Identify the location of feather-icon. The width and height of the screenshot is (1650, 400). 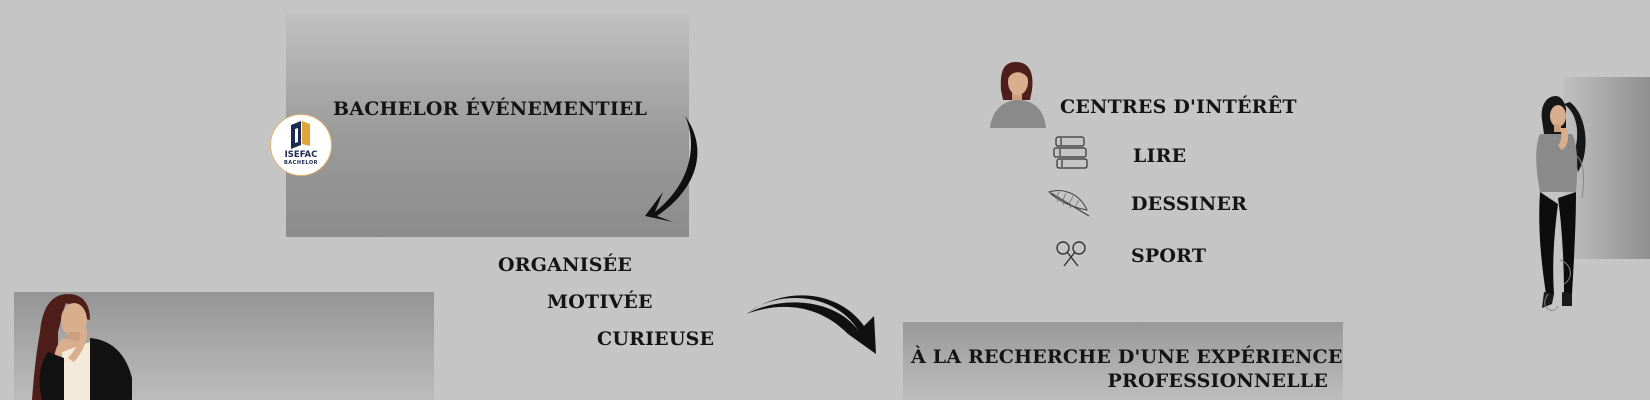
(1069, 203).